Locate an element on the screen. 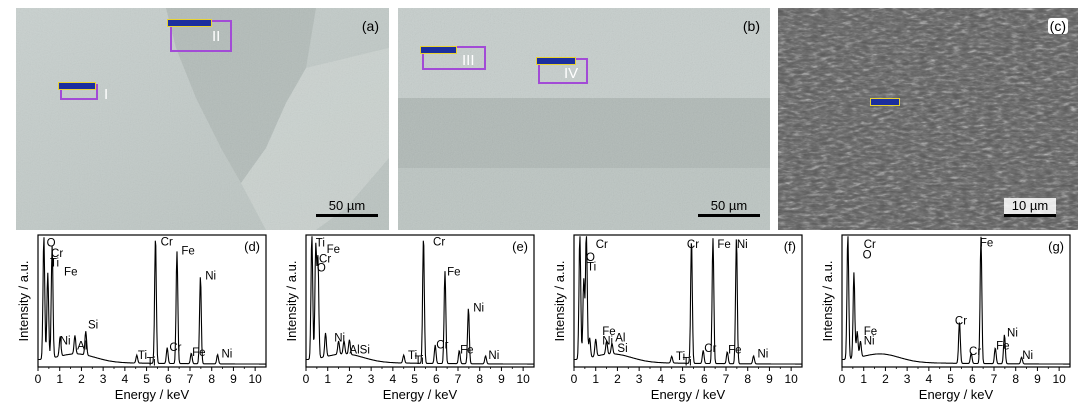 The height and width of the screenshot is (416, 1092). panel-tag: (f) is located at coordinates (790, 246).